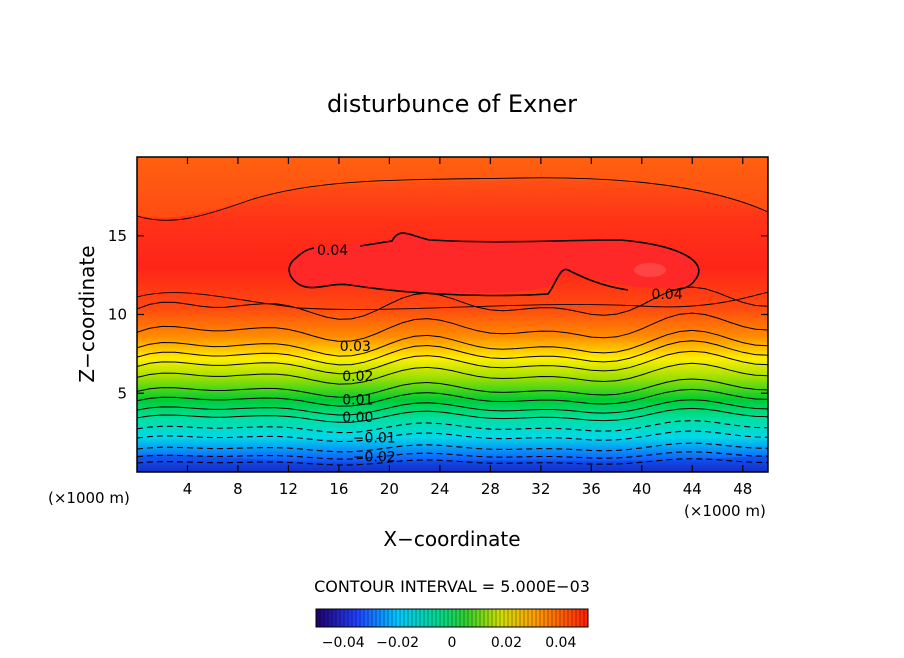 Image resolution: width=904 pixels, height=658 pixels. I want to click on x-tick-label: 28, so click(490, 489).